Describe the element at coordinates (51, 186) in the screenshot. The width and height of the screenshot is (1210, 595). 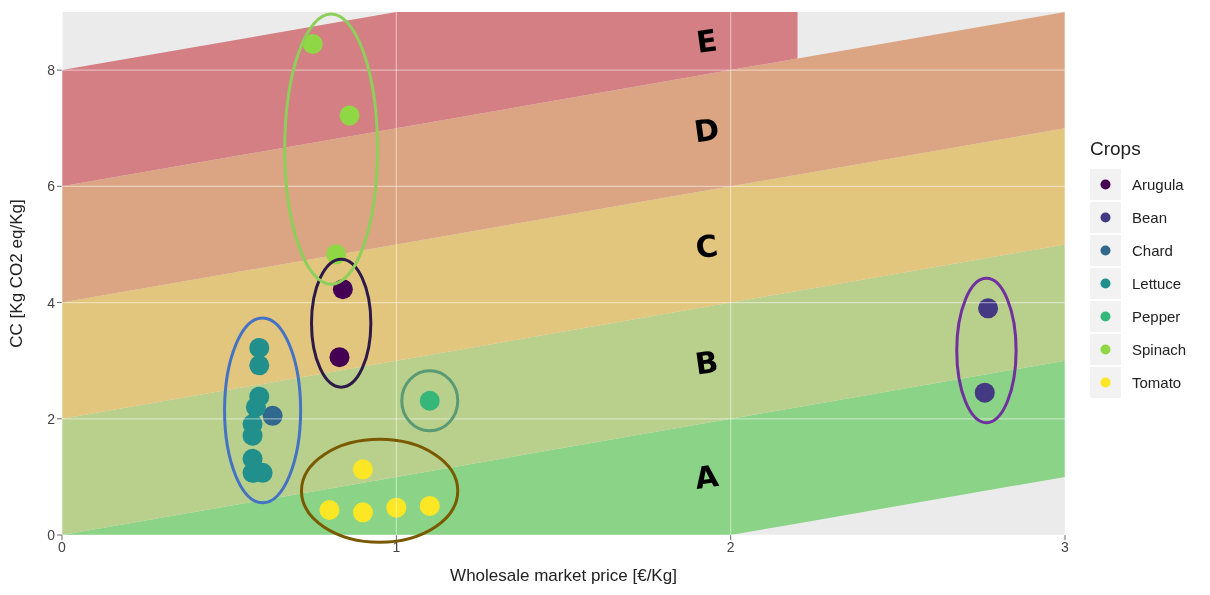
I see `y-tick-label: 6` at that location.